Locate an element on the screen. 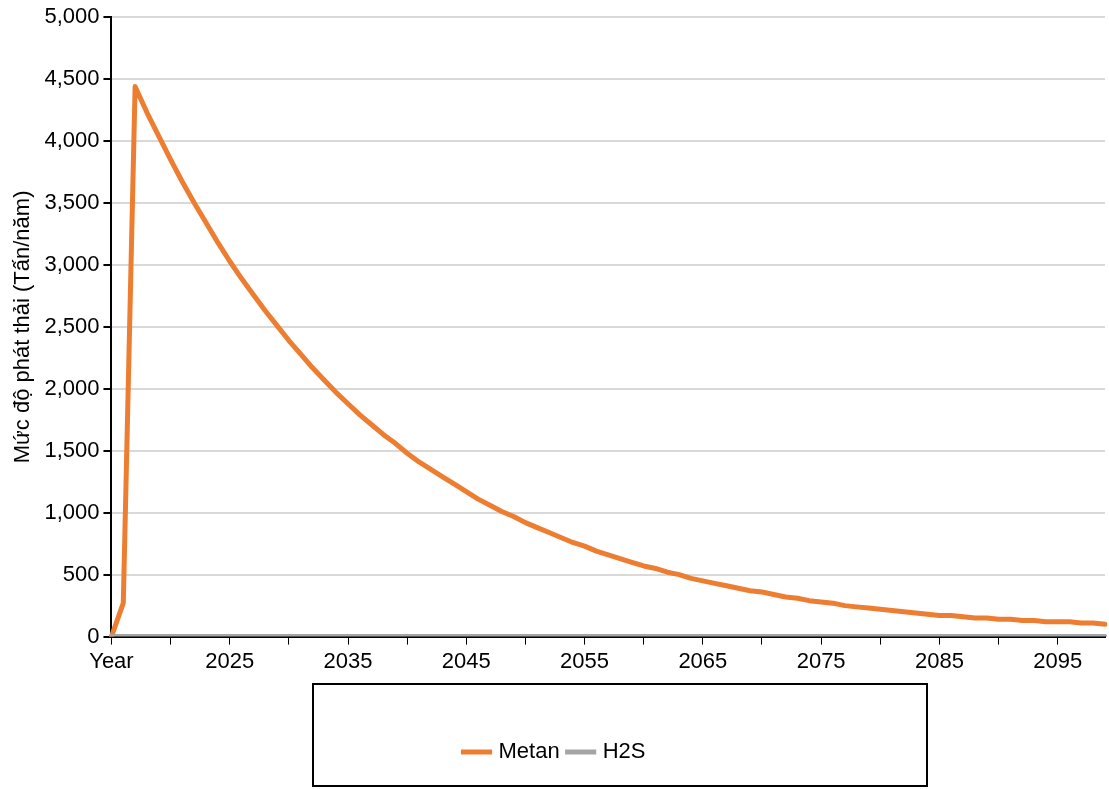 The image size is (1109, 789). y-tick-label: 3,500 is located at coordinates (72, 202).